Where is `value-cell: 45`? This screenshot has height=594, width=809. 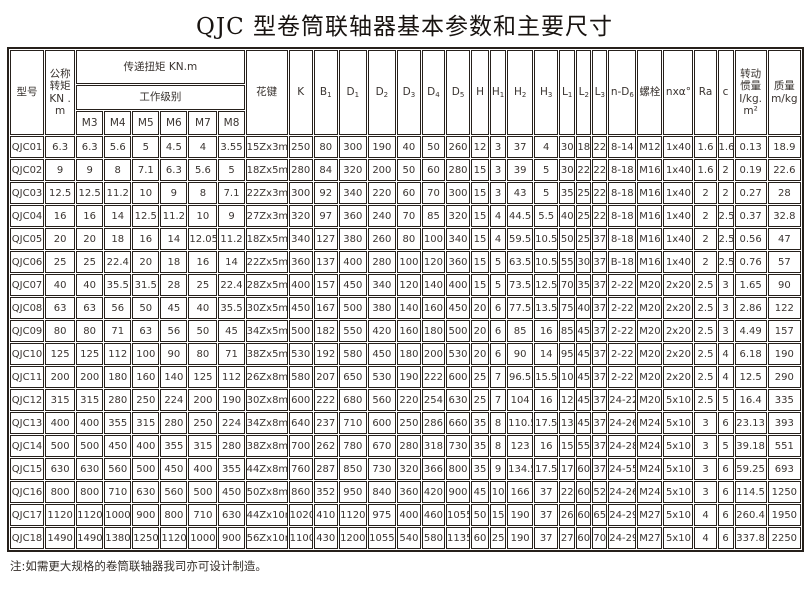 value-cell: 45 is located at coordinates (174, 308).